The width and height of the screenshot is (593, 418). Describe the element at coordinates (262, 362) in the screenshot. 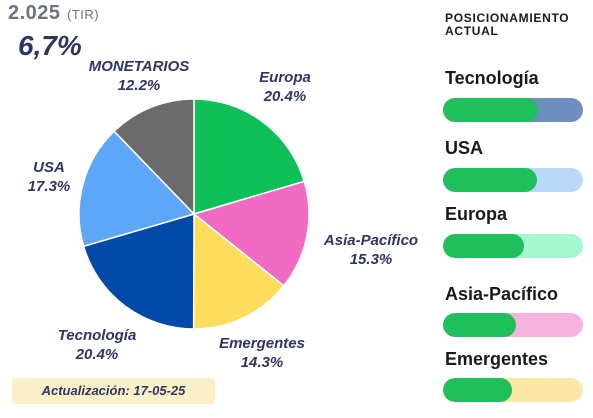

I see `slice-value-emergentes: 14.3%` at that location.